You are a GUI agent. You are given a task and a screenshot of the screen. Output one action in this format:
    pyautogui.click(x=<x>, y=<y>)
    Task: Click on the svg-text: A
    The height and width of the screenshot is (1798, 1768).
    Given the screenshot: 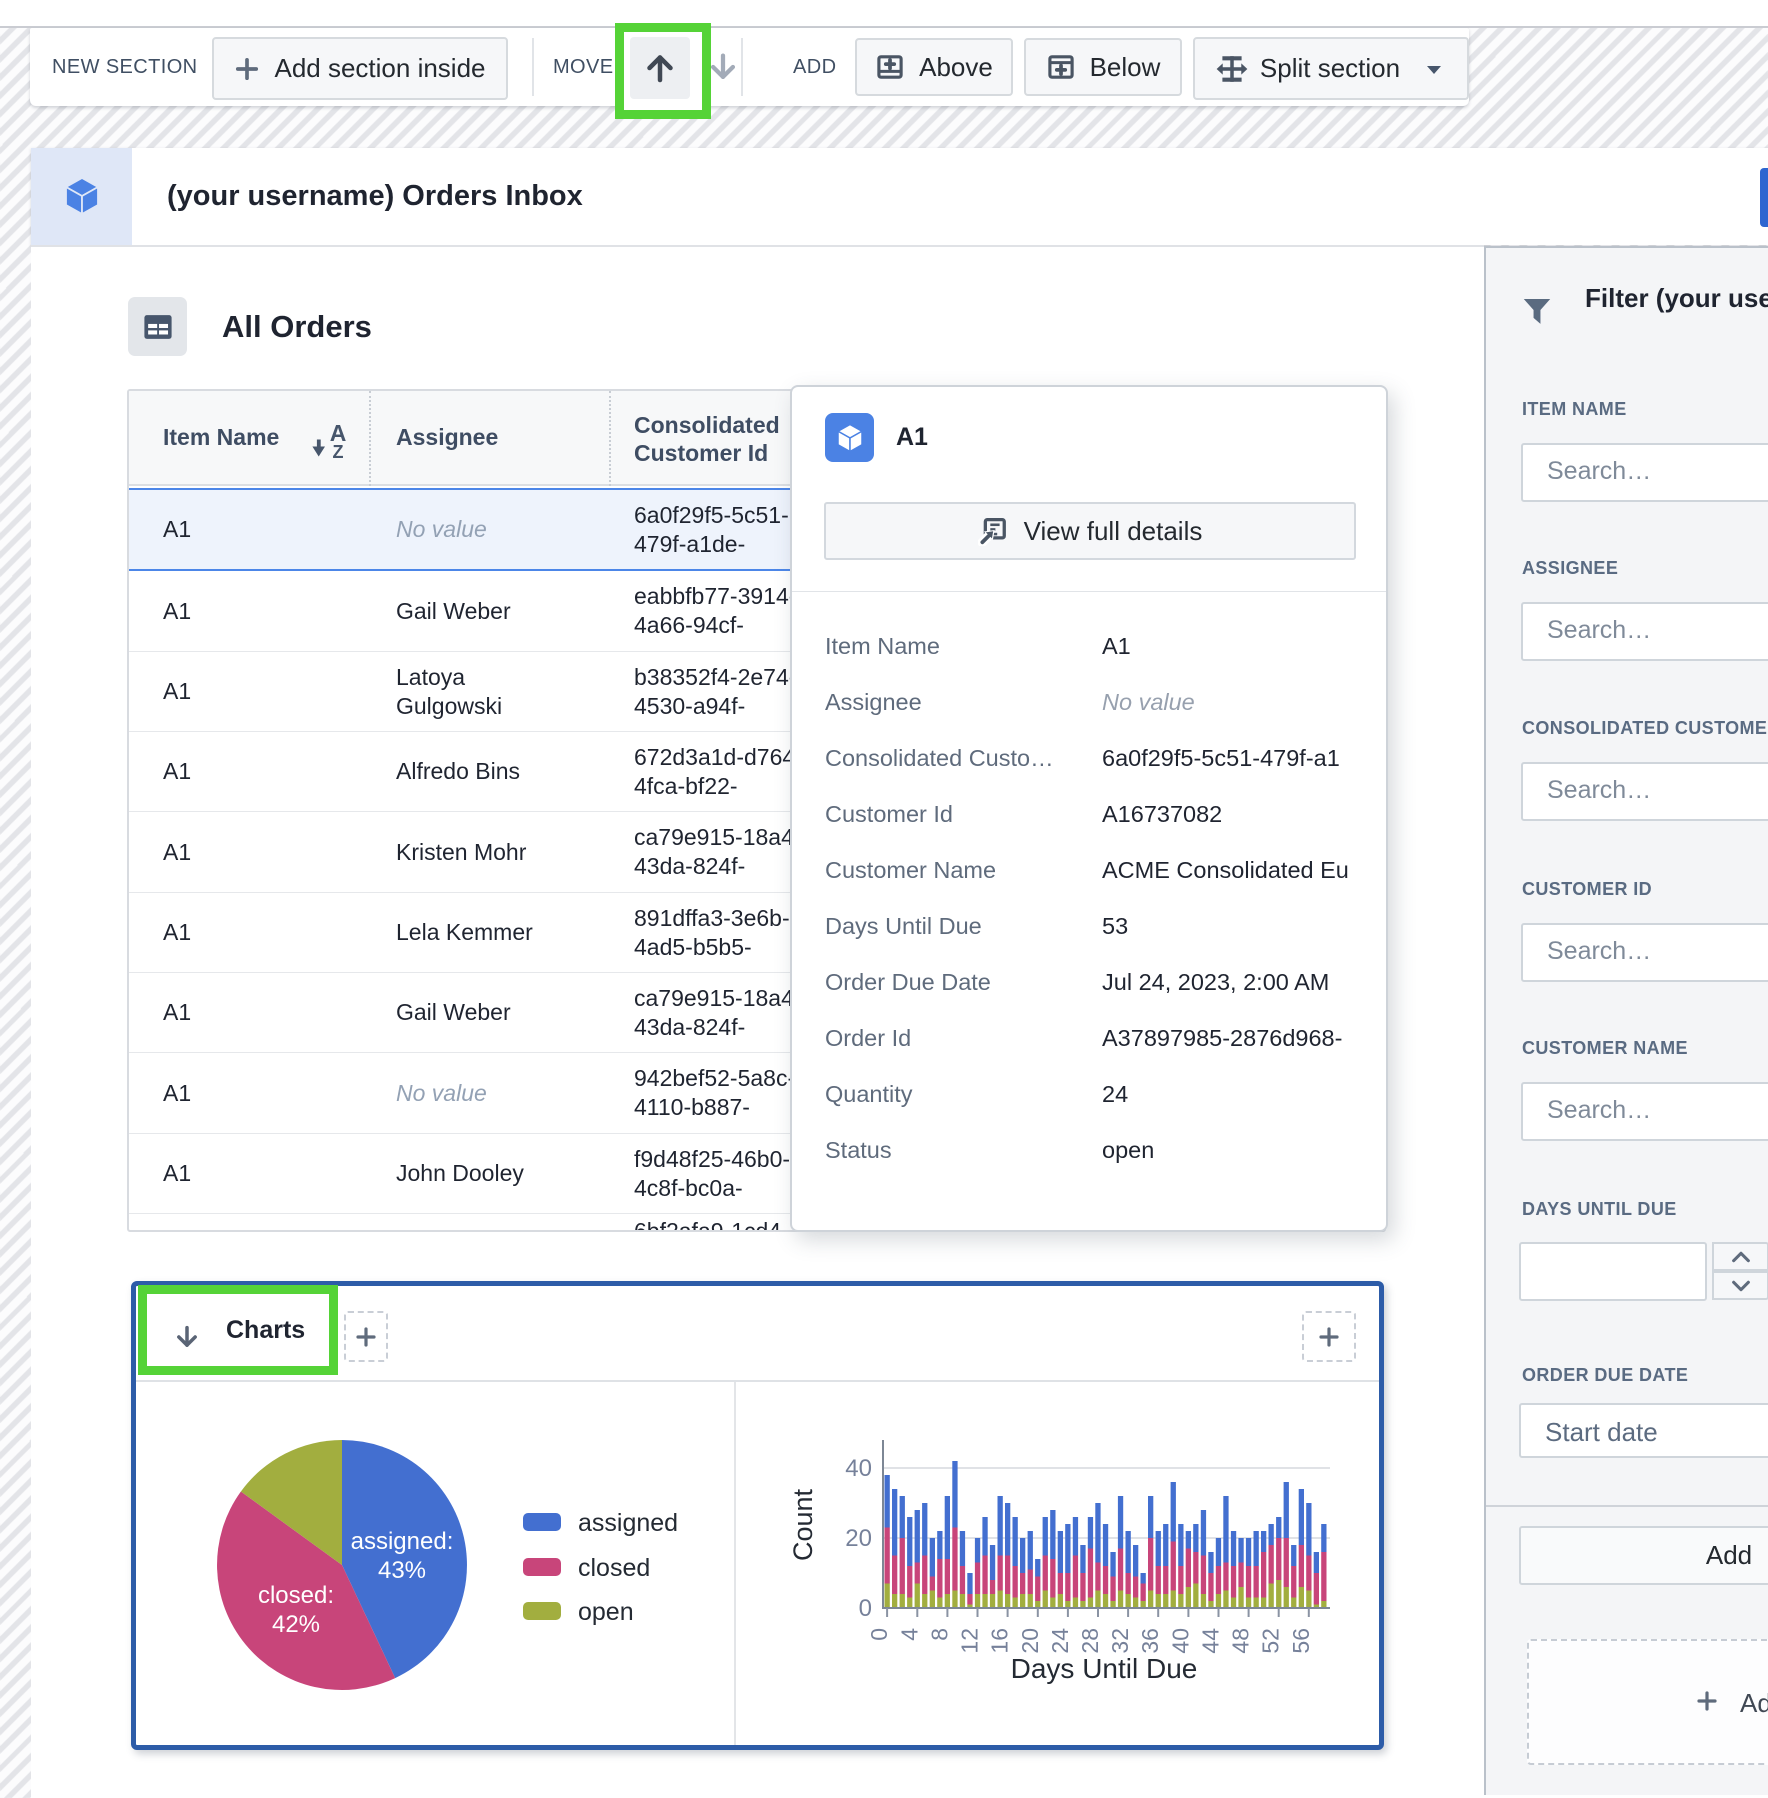 What is the action you would take?
    pyautogui.click(x=338, y=433)
    